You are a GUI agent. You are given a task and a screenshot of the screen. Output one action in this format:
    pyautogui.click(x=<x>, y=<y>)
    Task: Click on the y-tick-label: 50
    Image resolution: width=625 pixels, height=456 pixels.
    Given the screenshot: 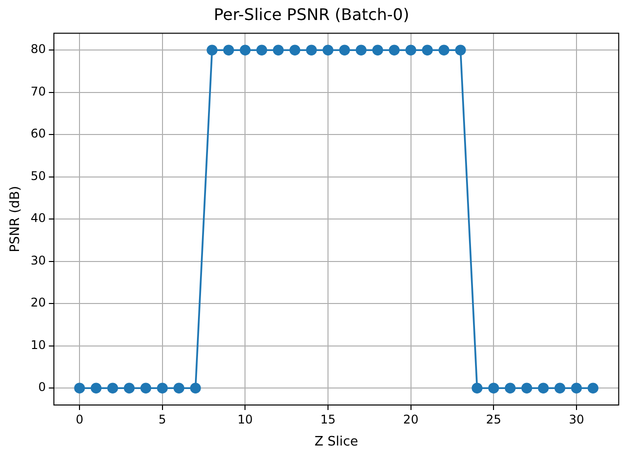 What is the action you would take?
    pyautogui.click(x=38, y=175)
    